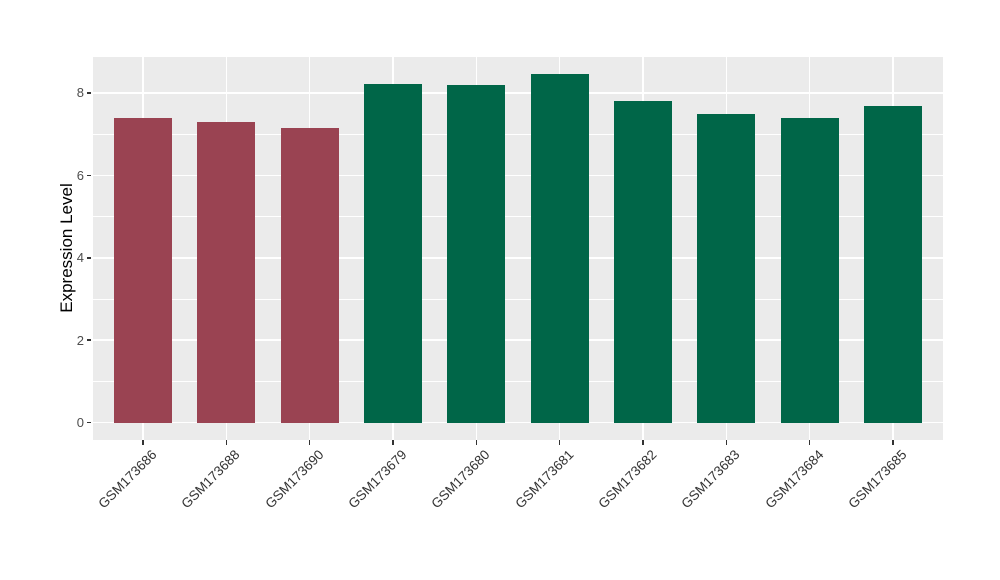  Describe the element at coordinates (143, 270) in the screenshot. I see `bar-GSM173686` at that location.